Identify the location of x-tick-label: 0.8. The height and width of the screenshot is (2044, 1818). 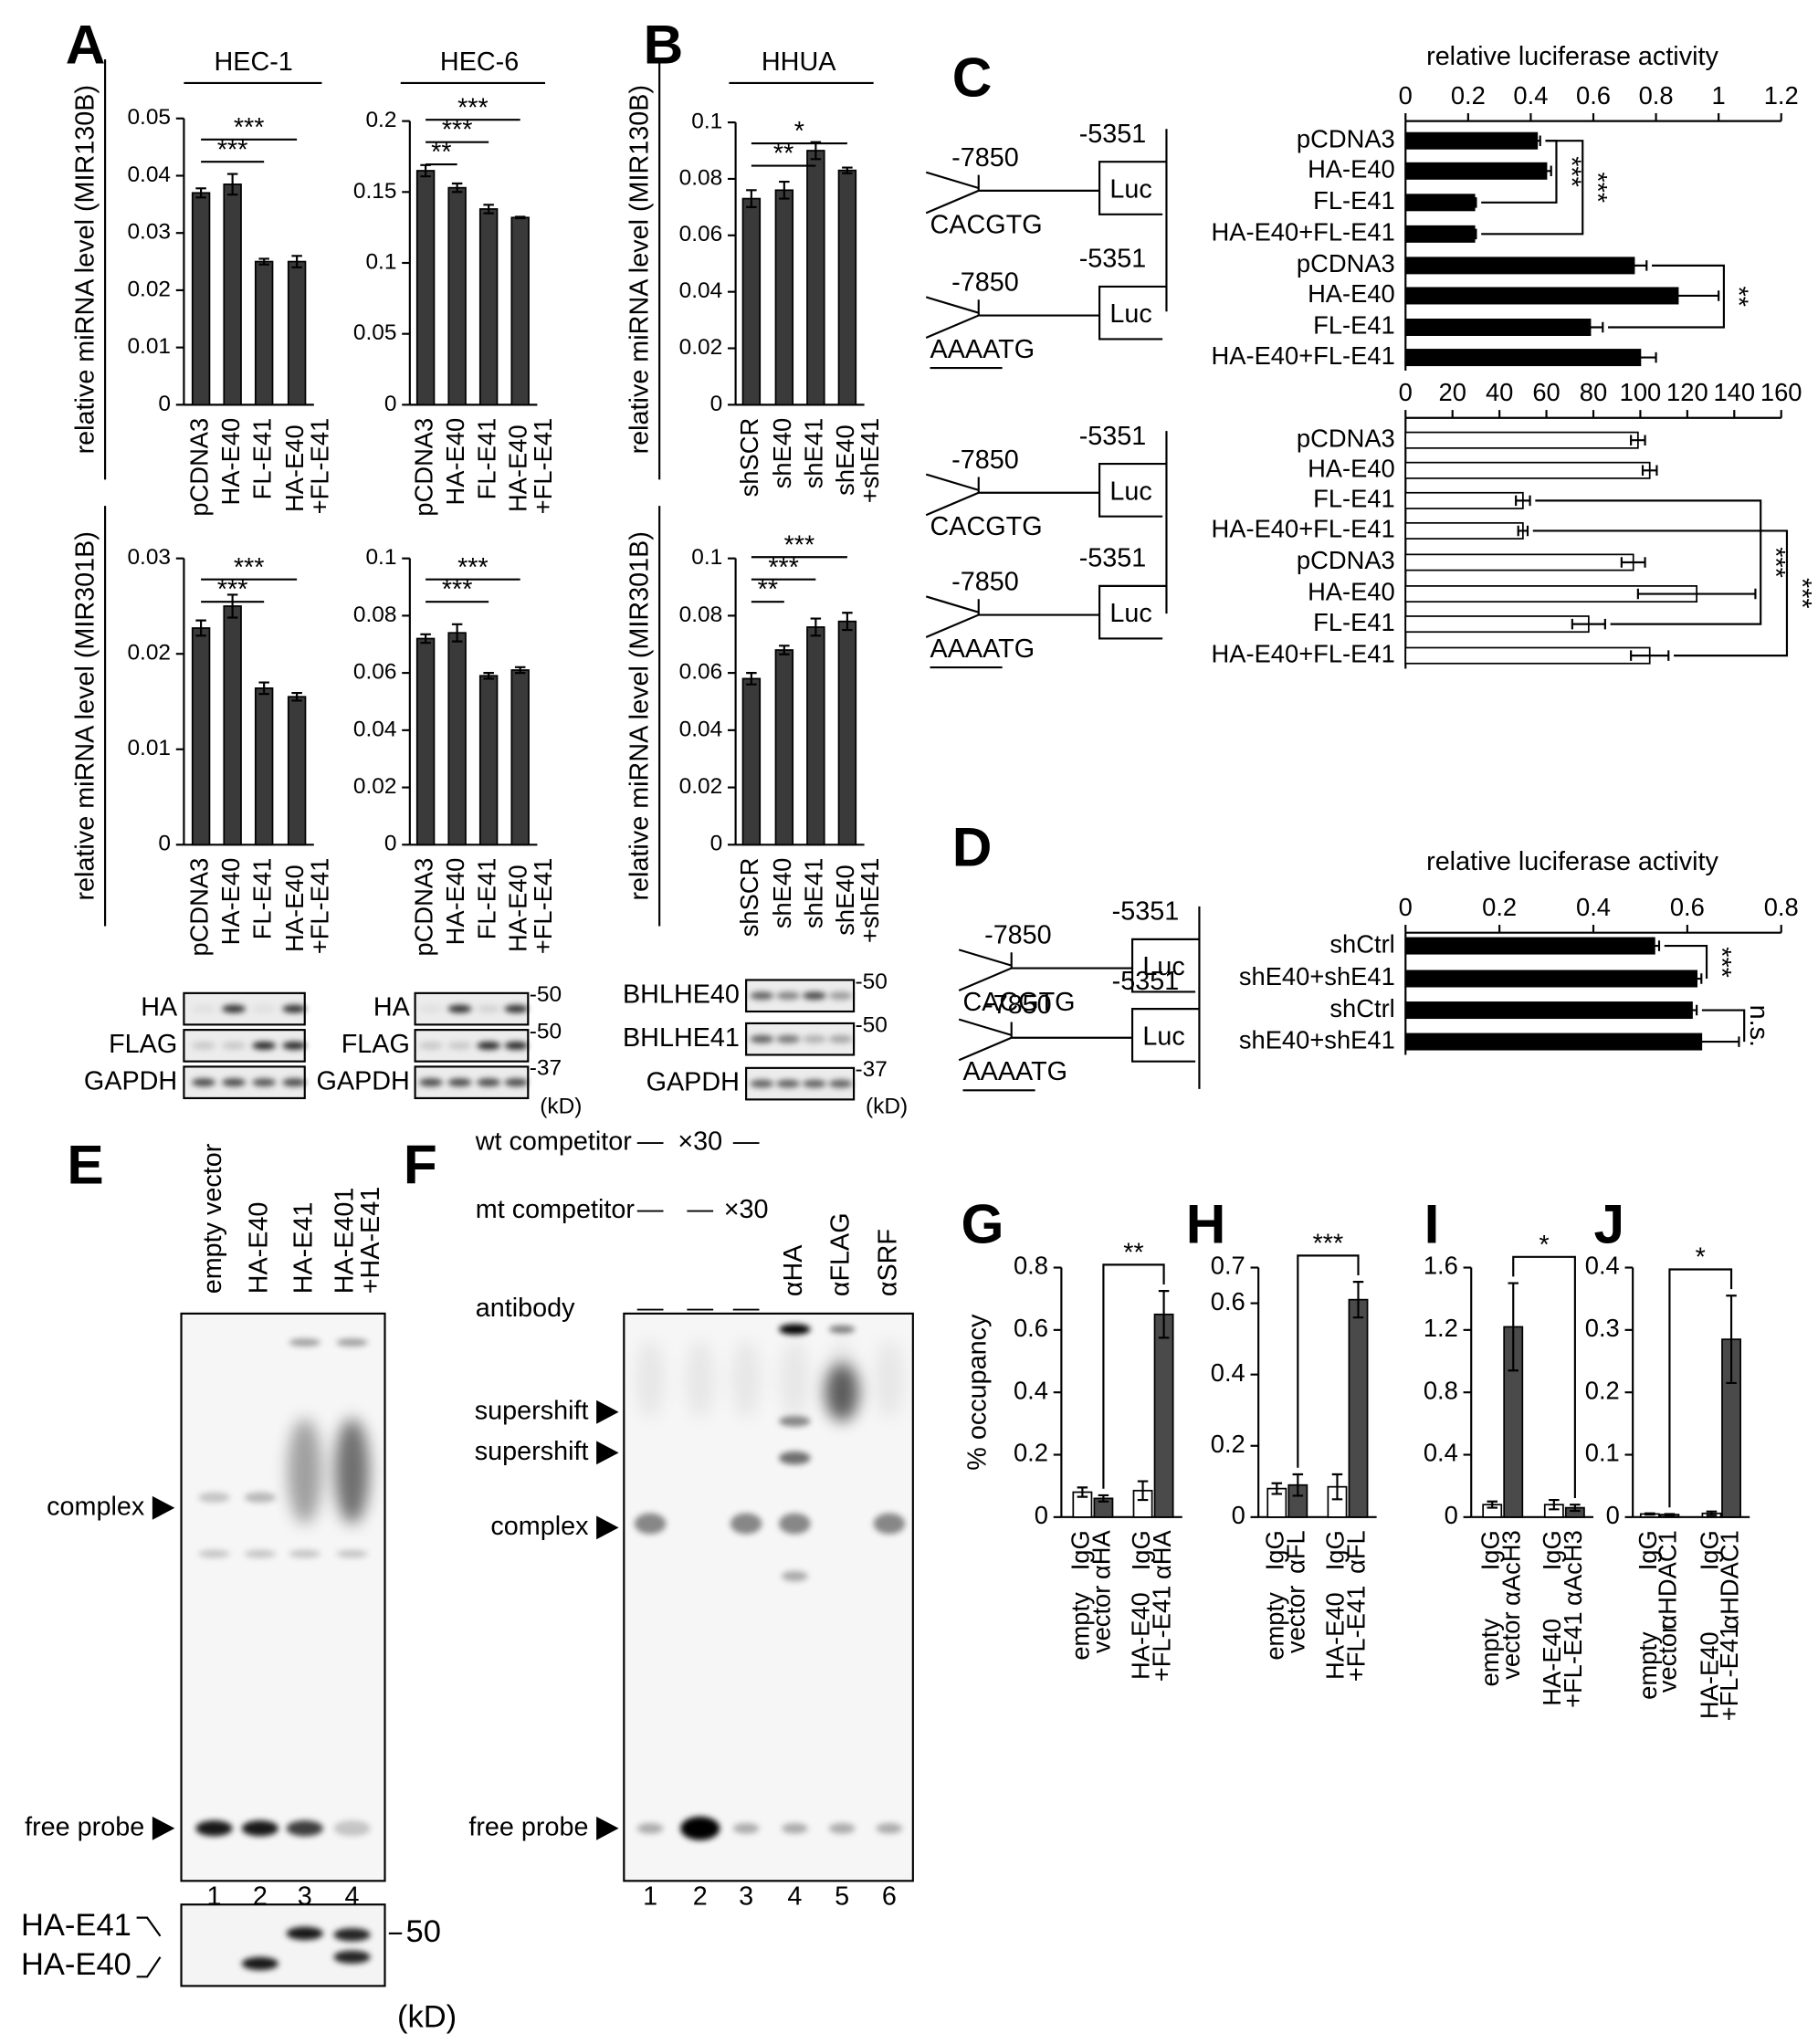
(1656, 95).